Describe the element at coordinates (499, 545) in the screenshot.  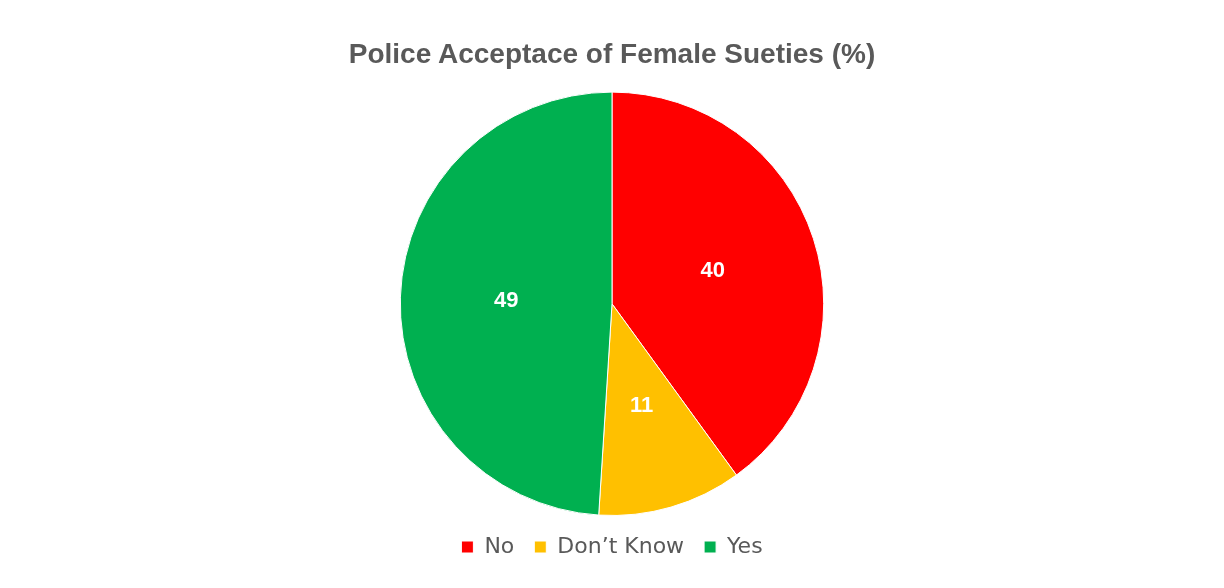
I see `legend-label: No` at that location.